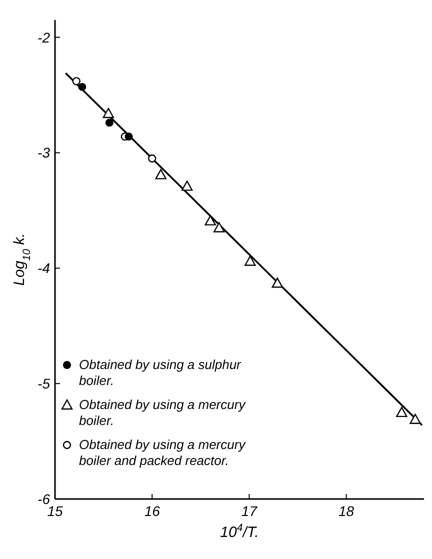 The width and height of the screenshot is (432, 559). I want to click on y-tick-label: -3, so click(44, 152).